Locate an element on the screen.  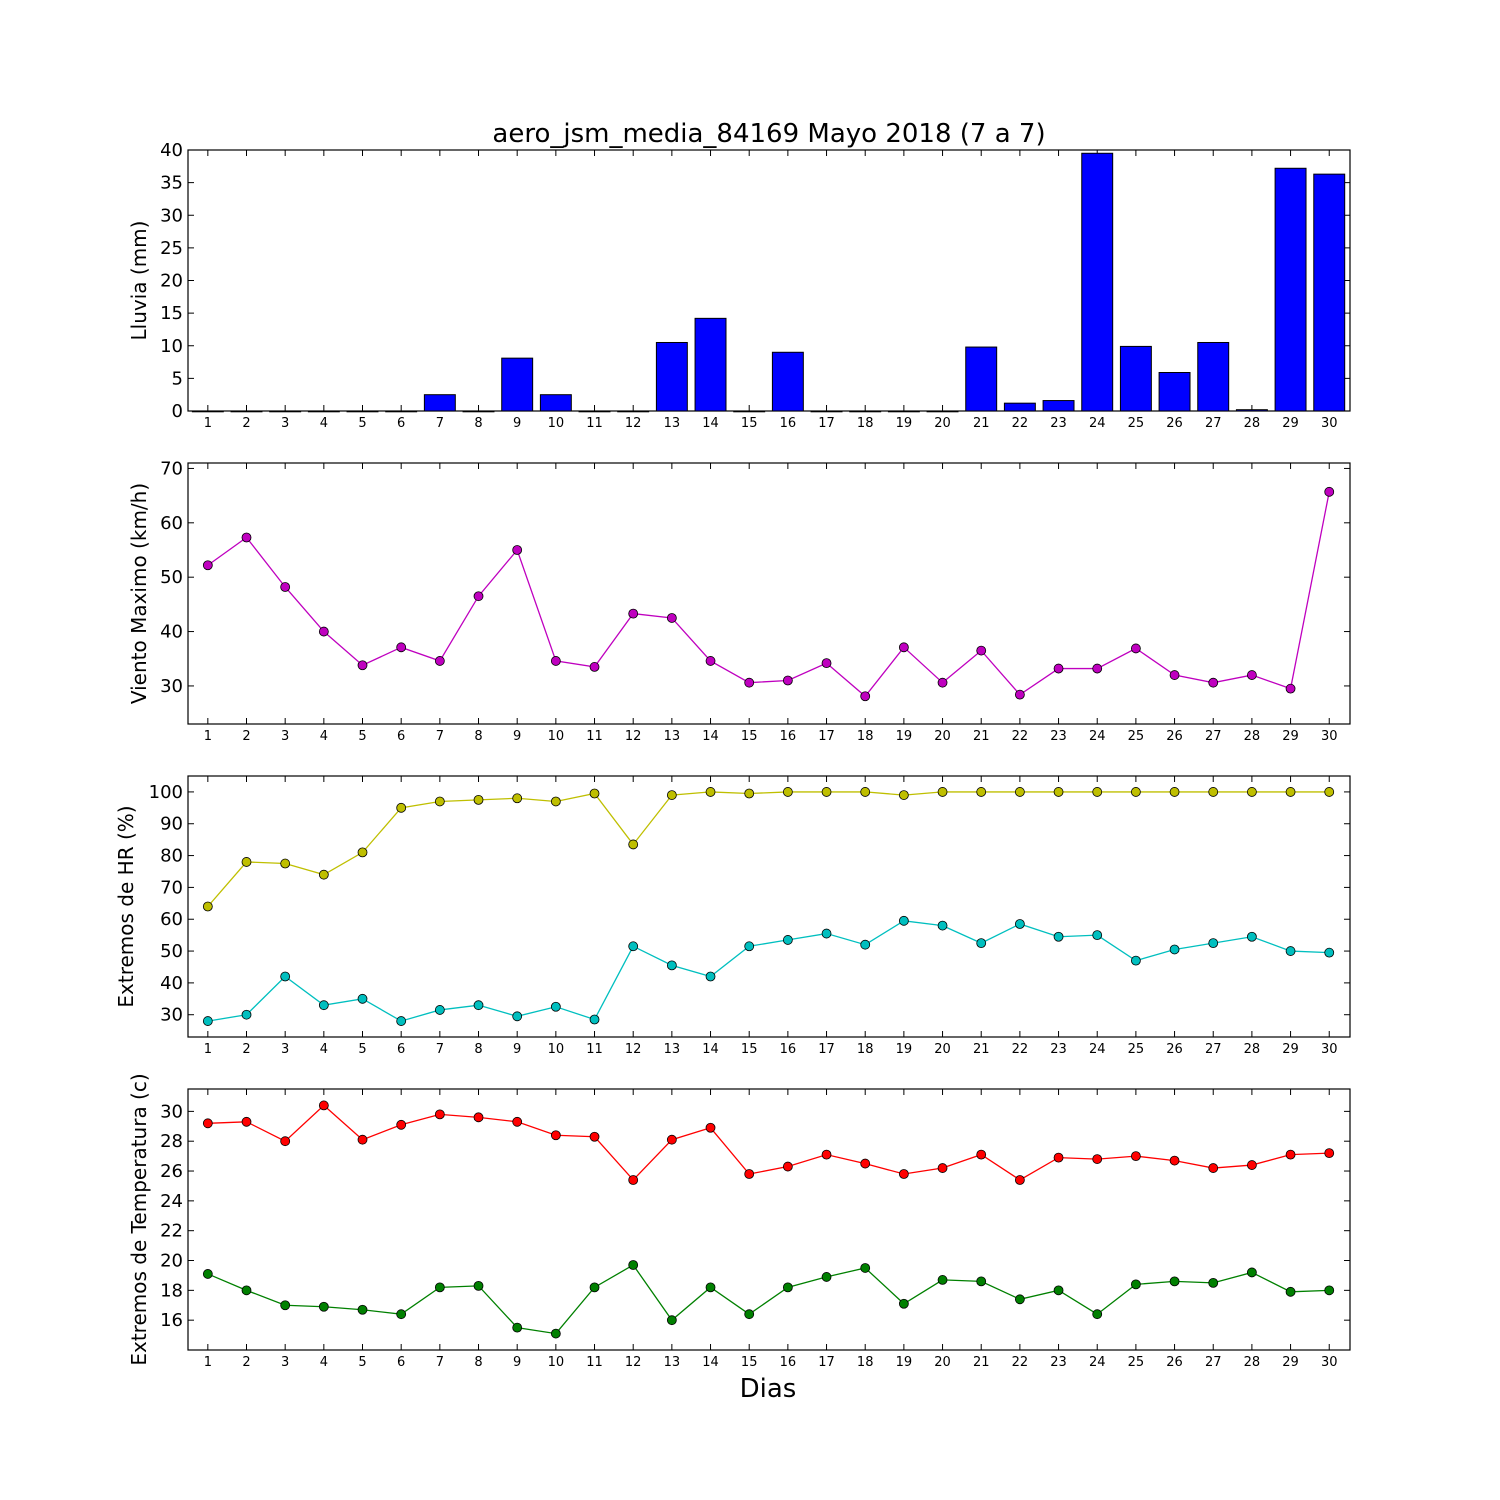
x-tick-label: 10 is located at coordinates (556, 1362).